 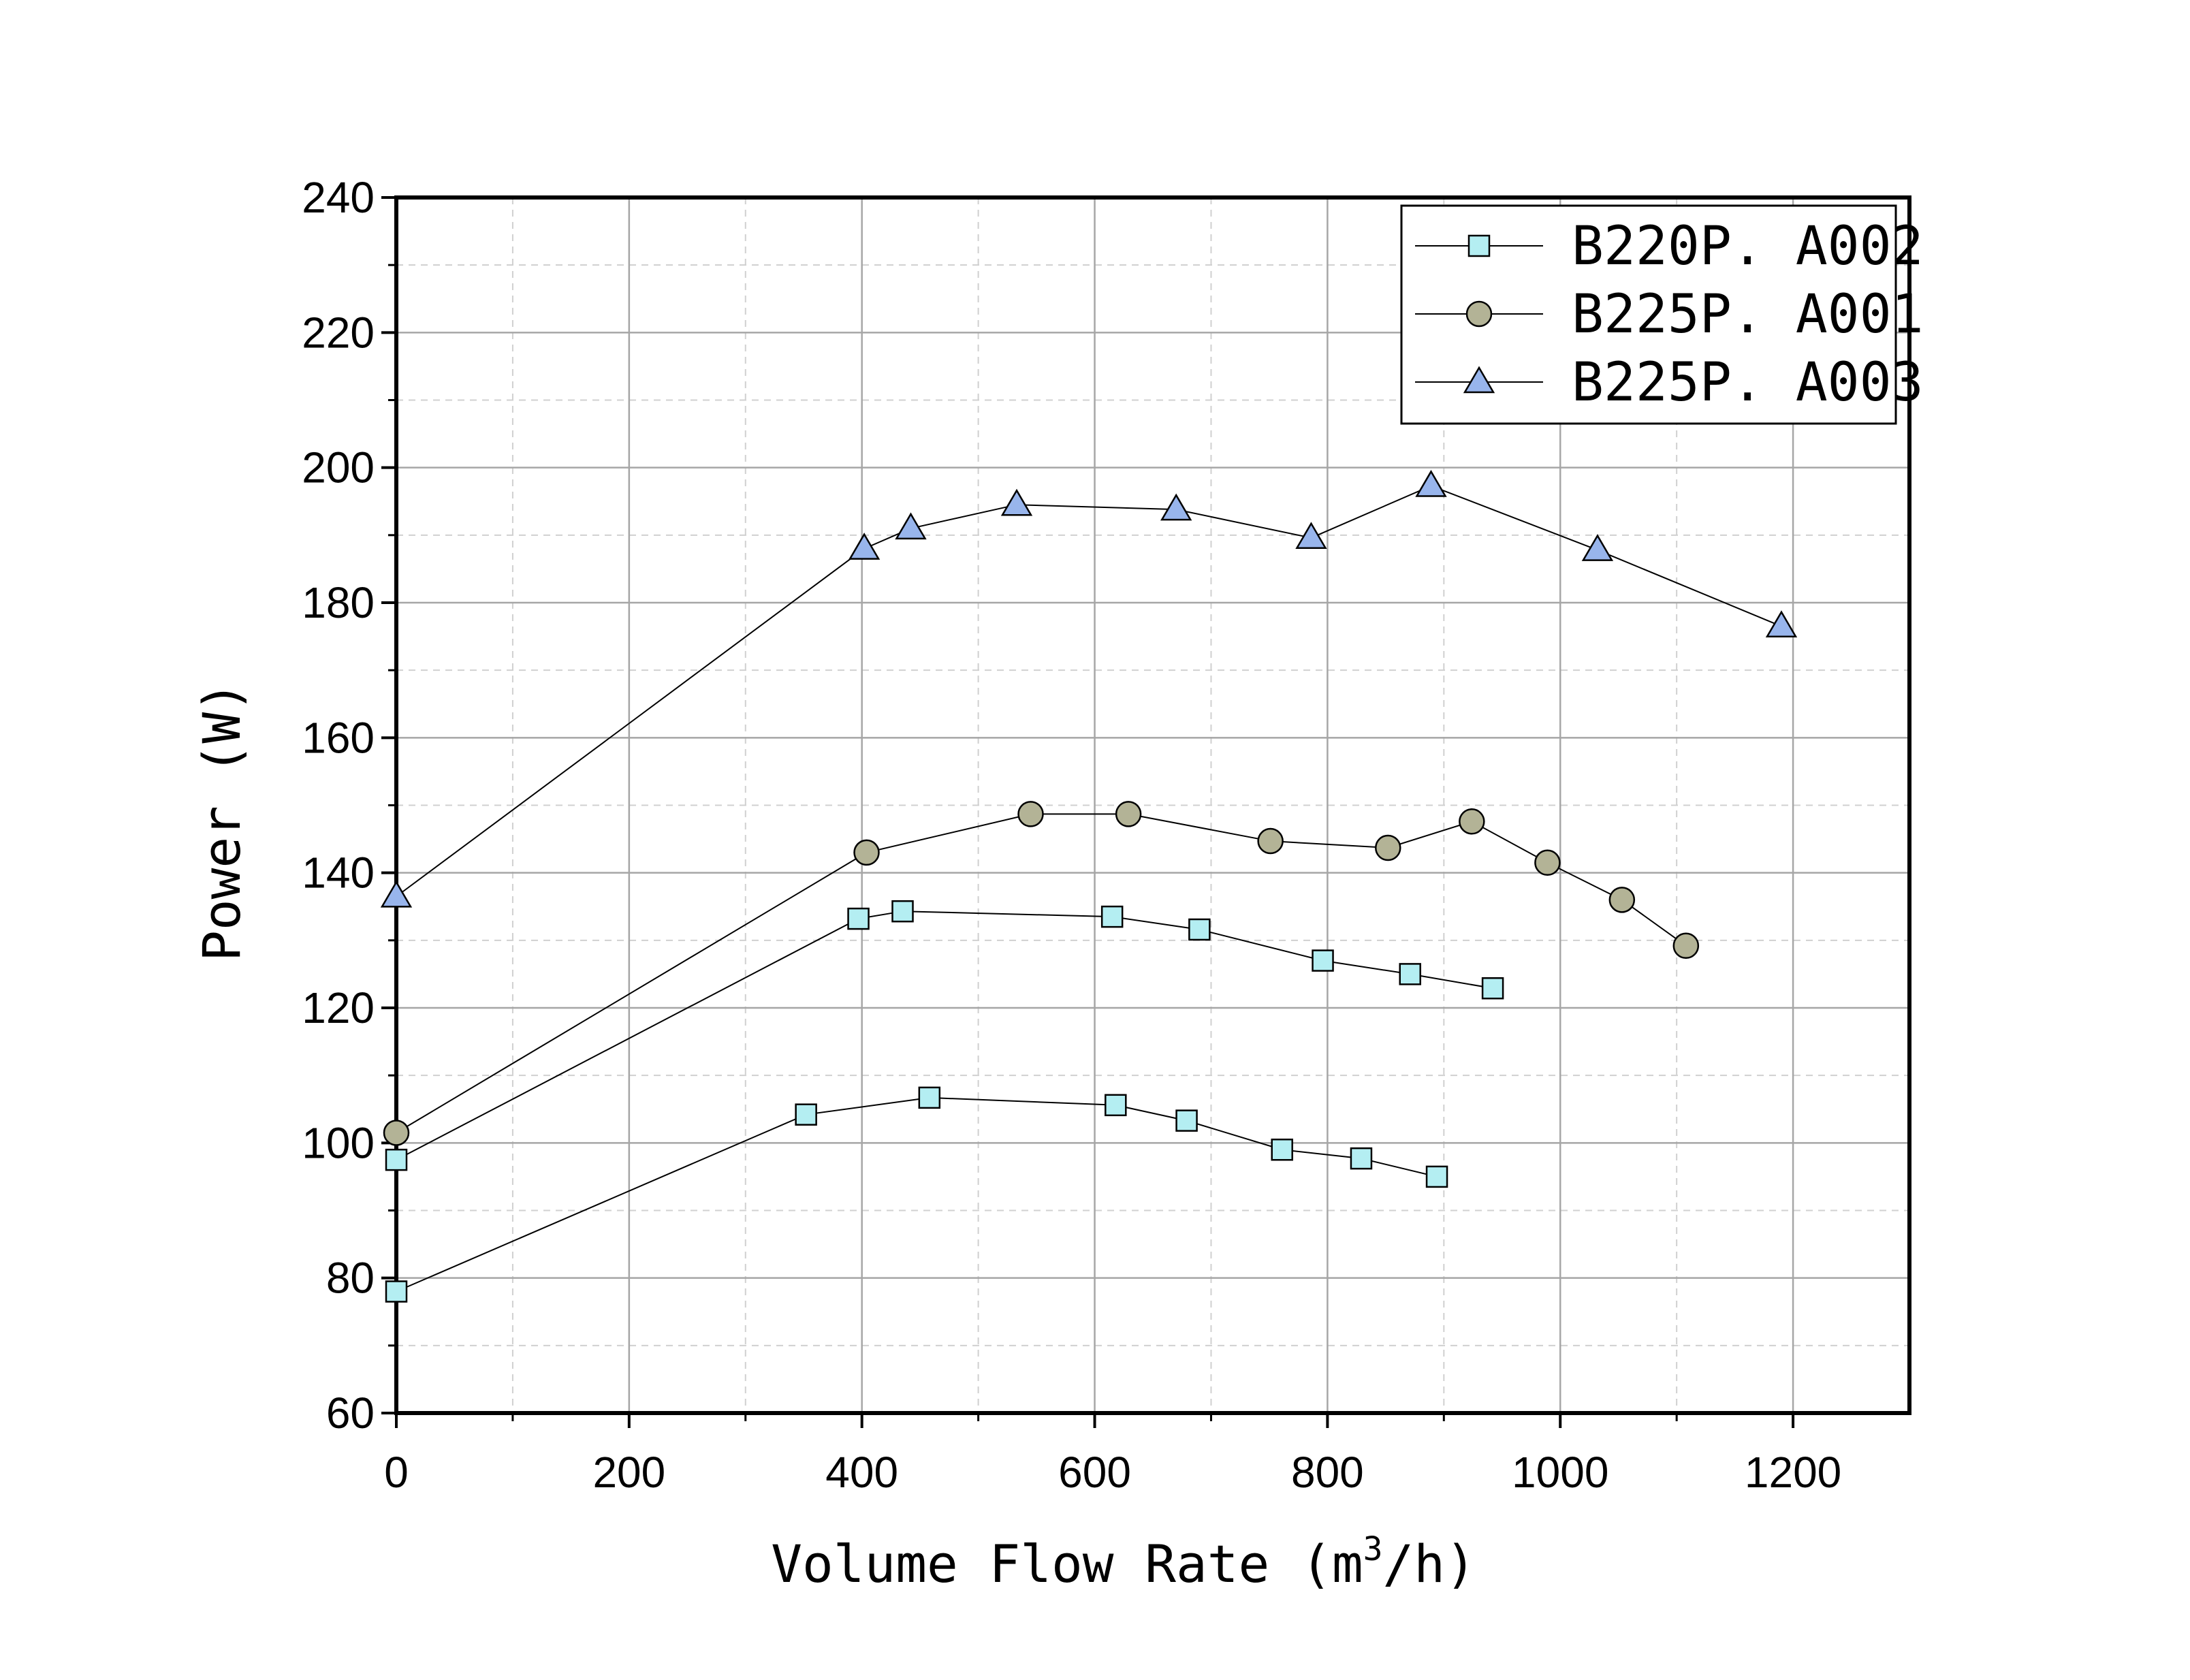 What do you see at coordinates (1429, 1564) in the screenshot?
I see `x-axis-label-tail: /h)` at bounding box center [1429, 1564].